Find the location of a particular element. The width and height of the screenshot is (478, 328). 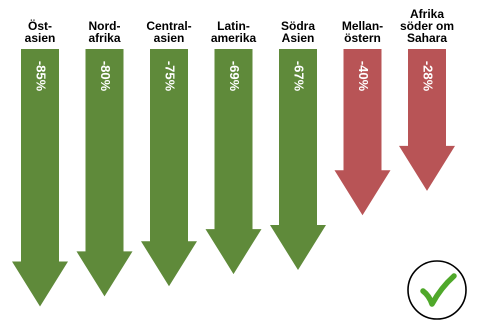

category-label-1: Öst-asien is located at coordinates (40, 31).